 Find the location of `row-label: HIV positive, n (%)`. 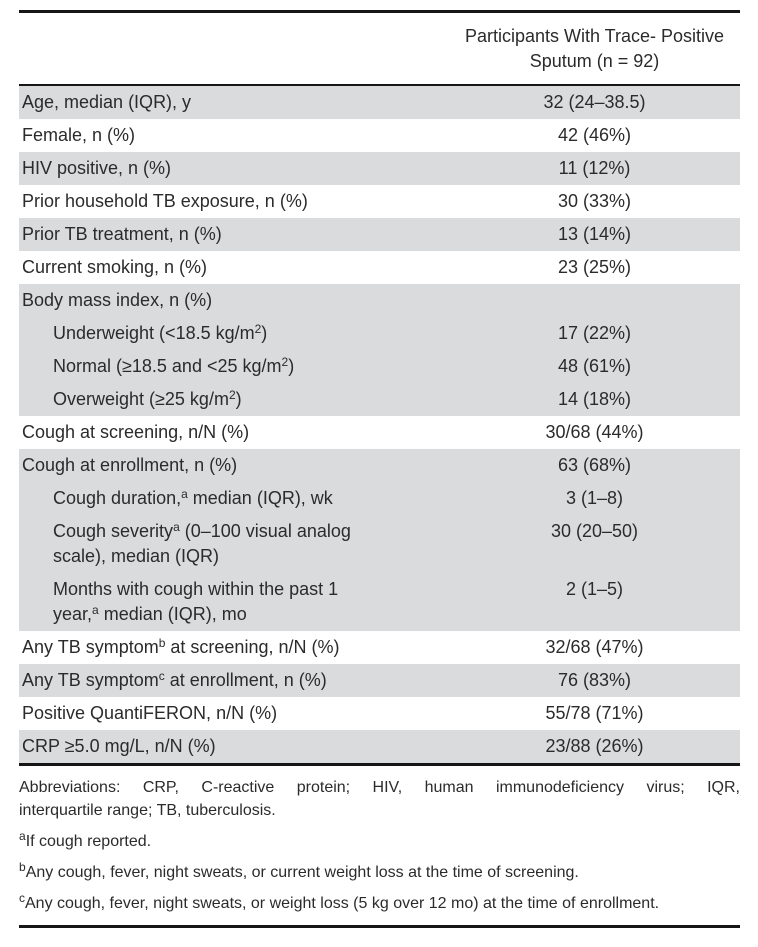

row-label: HIV positive, n (%) is located at coordinates (97, 168).